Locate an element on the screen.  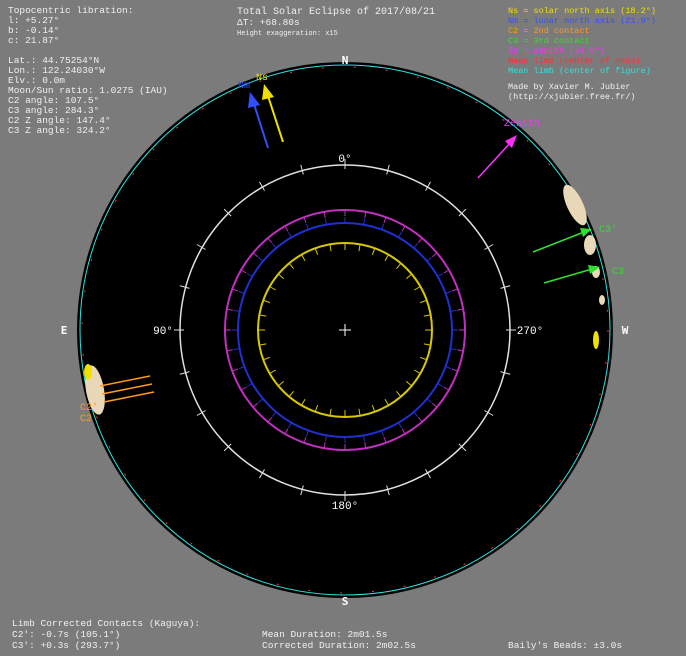
info-line: Topocentric libration: is located at coordinates (70, 10).